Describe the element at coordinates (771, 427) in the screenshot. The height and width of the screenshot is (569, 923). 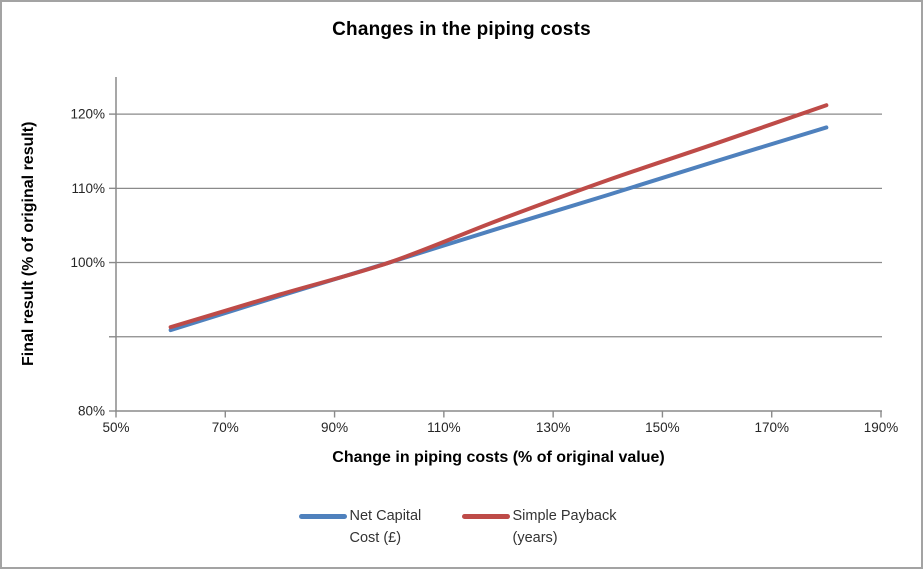
I see `svg-text: 170%` at that location.